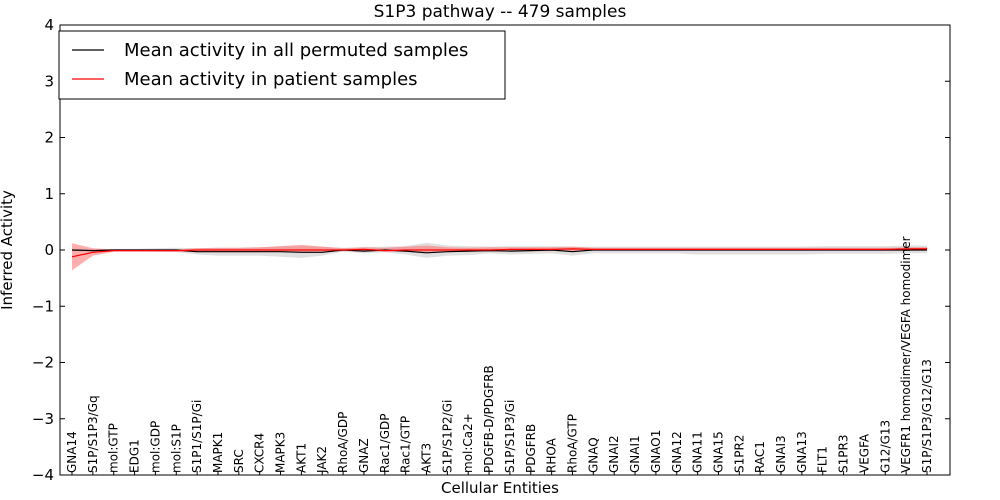 This screenshot has width=1000, height=500. I want to click on x-category-label: FLT1, so click(823, 459).